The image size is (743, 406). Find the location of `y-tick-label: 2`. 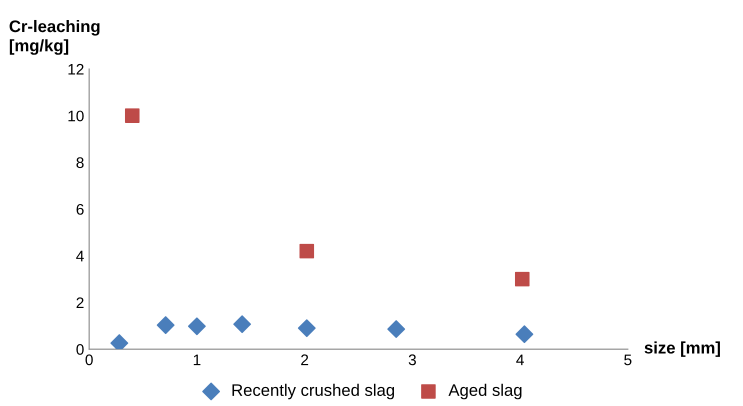

y-tick-label: 2 is located at coordinates (80, 302).